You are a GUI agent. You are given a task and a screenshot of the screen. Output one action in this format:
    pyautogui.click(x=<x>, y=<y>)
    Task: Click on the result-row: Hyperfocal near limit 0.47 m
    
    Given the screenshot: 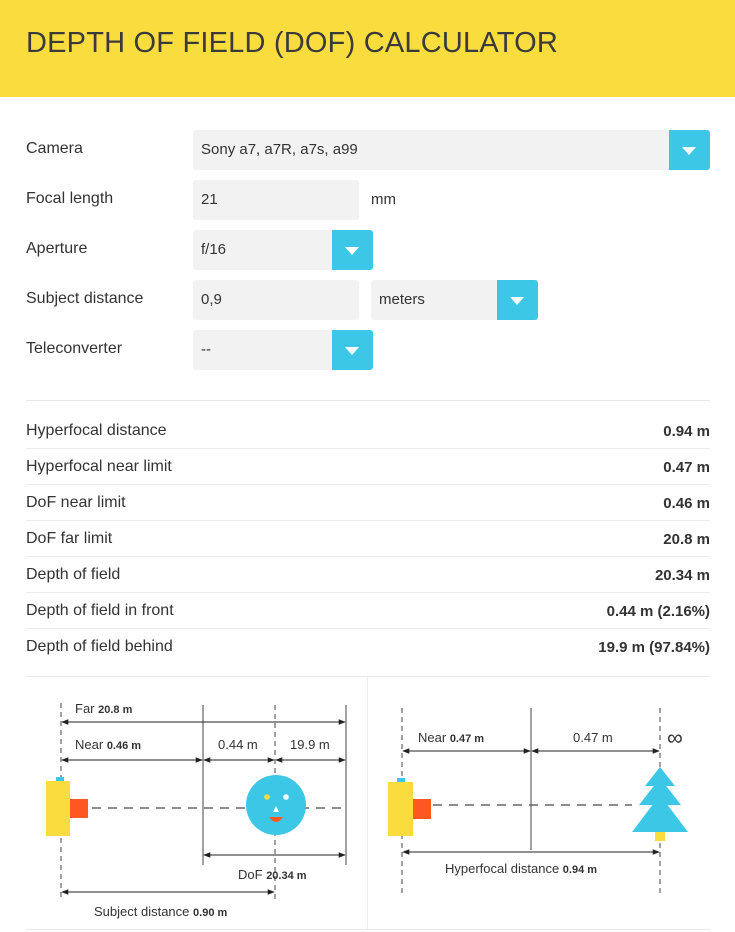 What is the action you would take?
    pyautogui.click(x=368, y=467)
    